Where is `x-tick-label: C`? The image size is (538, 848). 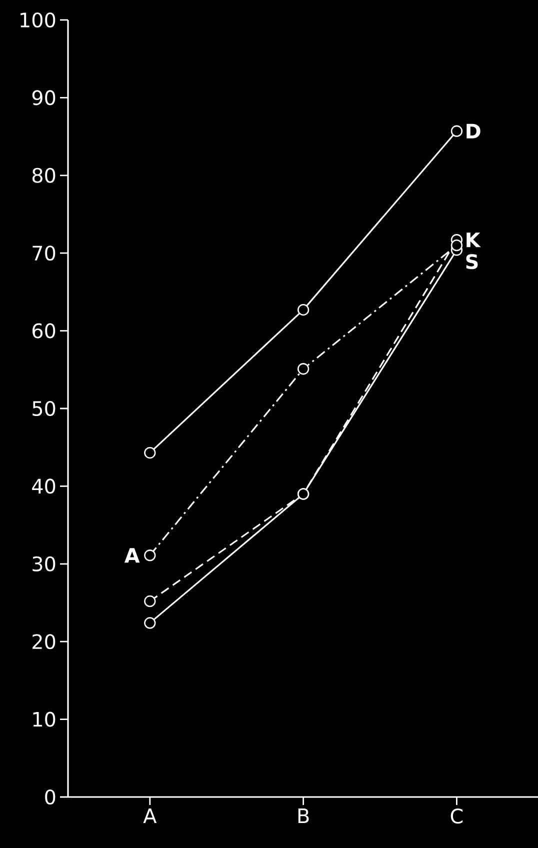 x-tick-label: C is located at coordinates (456, 816).